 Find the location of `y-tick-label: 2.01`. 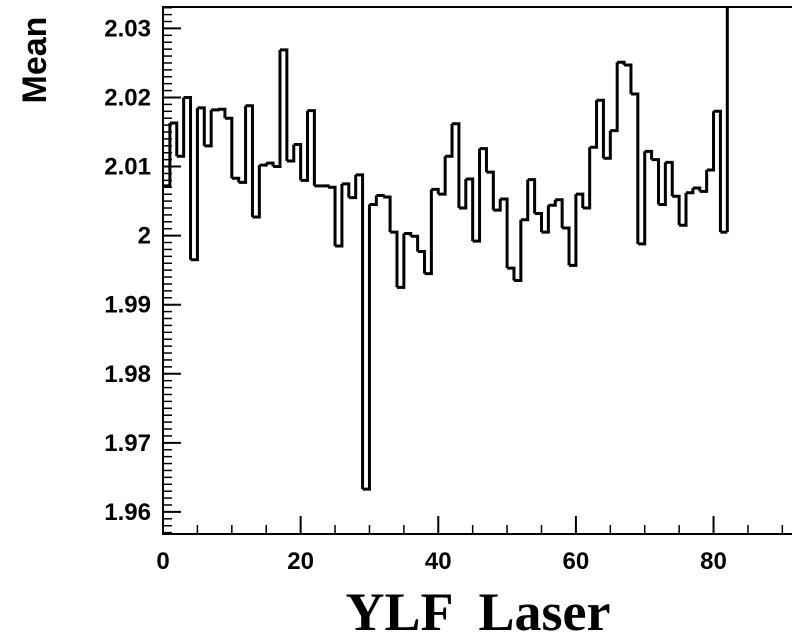

y-tick-label: 2.01 is located at coordinates (127, 167).